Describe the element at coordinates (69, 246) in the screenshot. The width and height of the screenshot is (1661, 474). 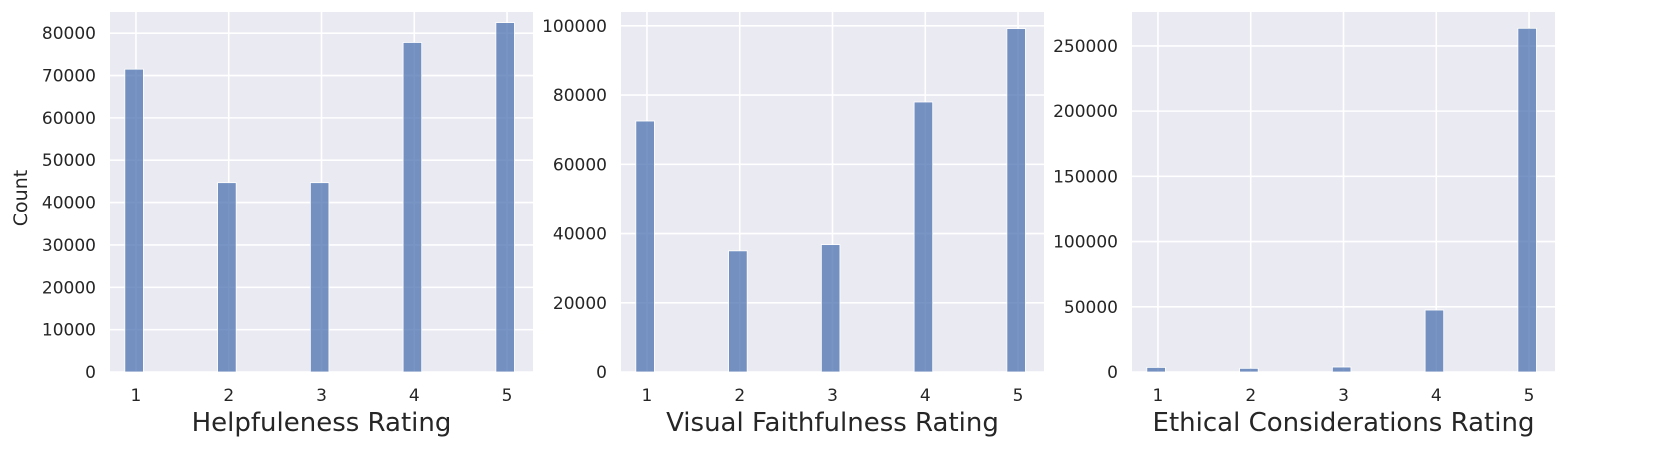
I see `y-tick-label: 30000` at that location.